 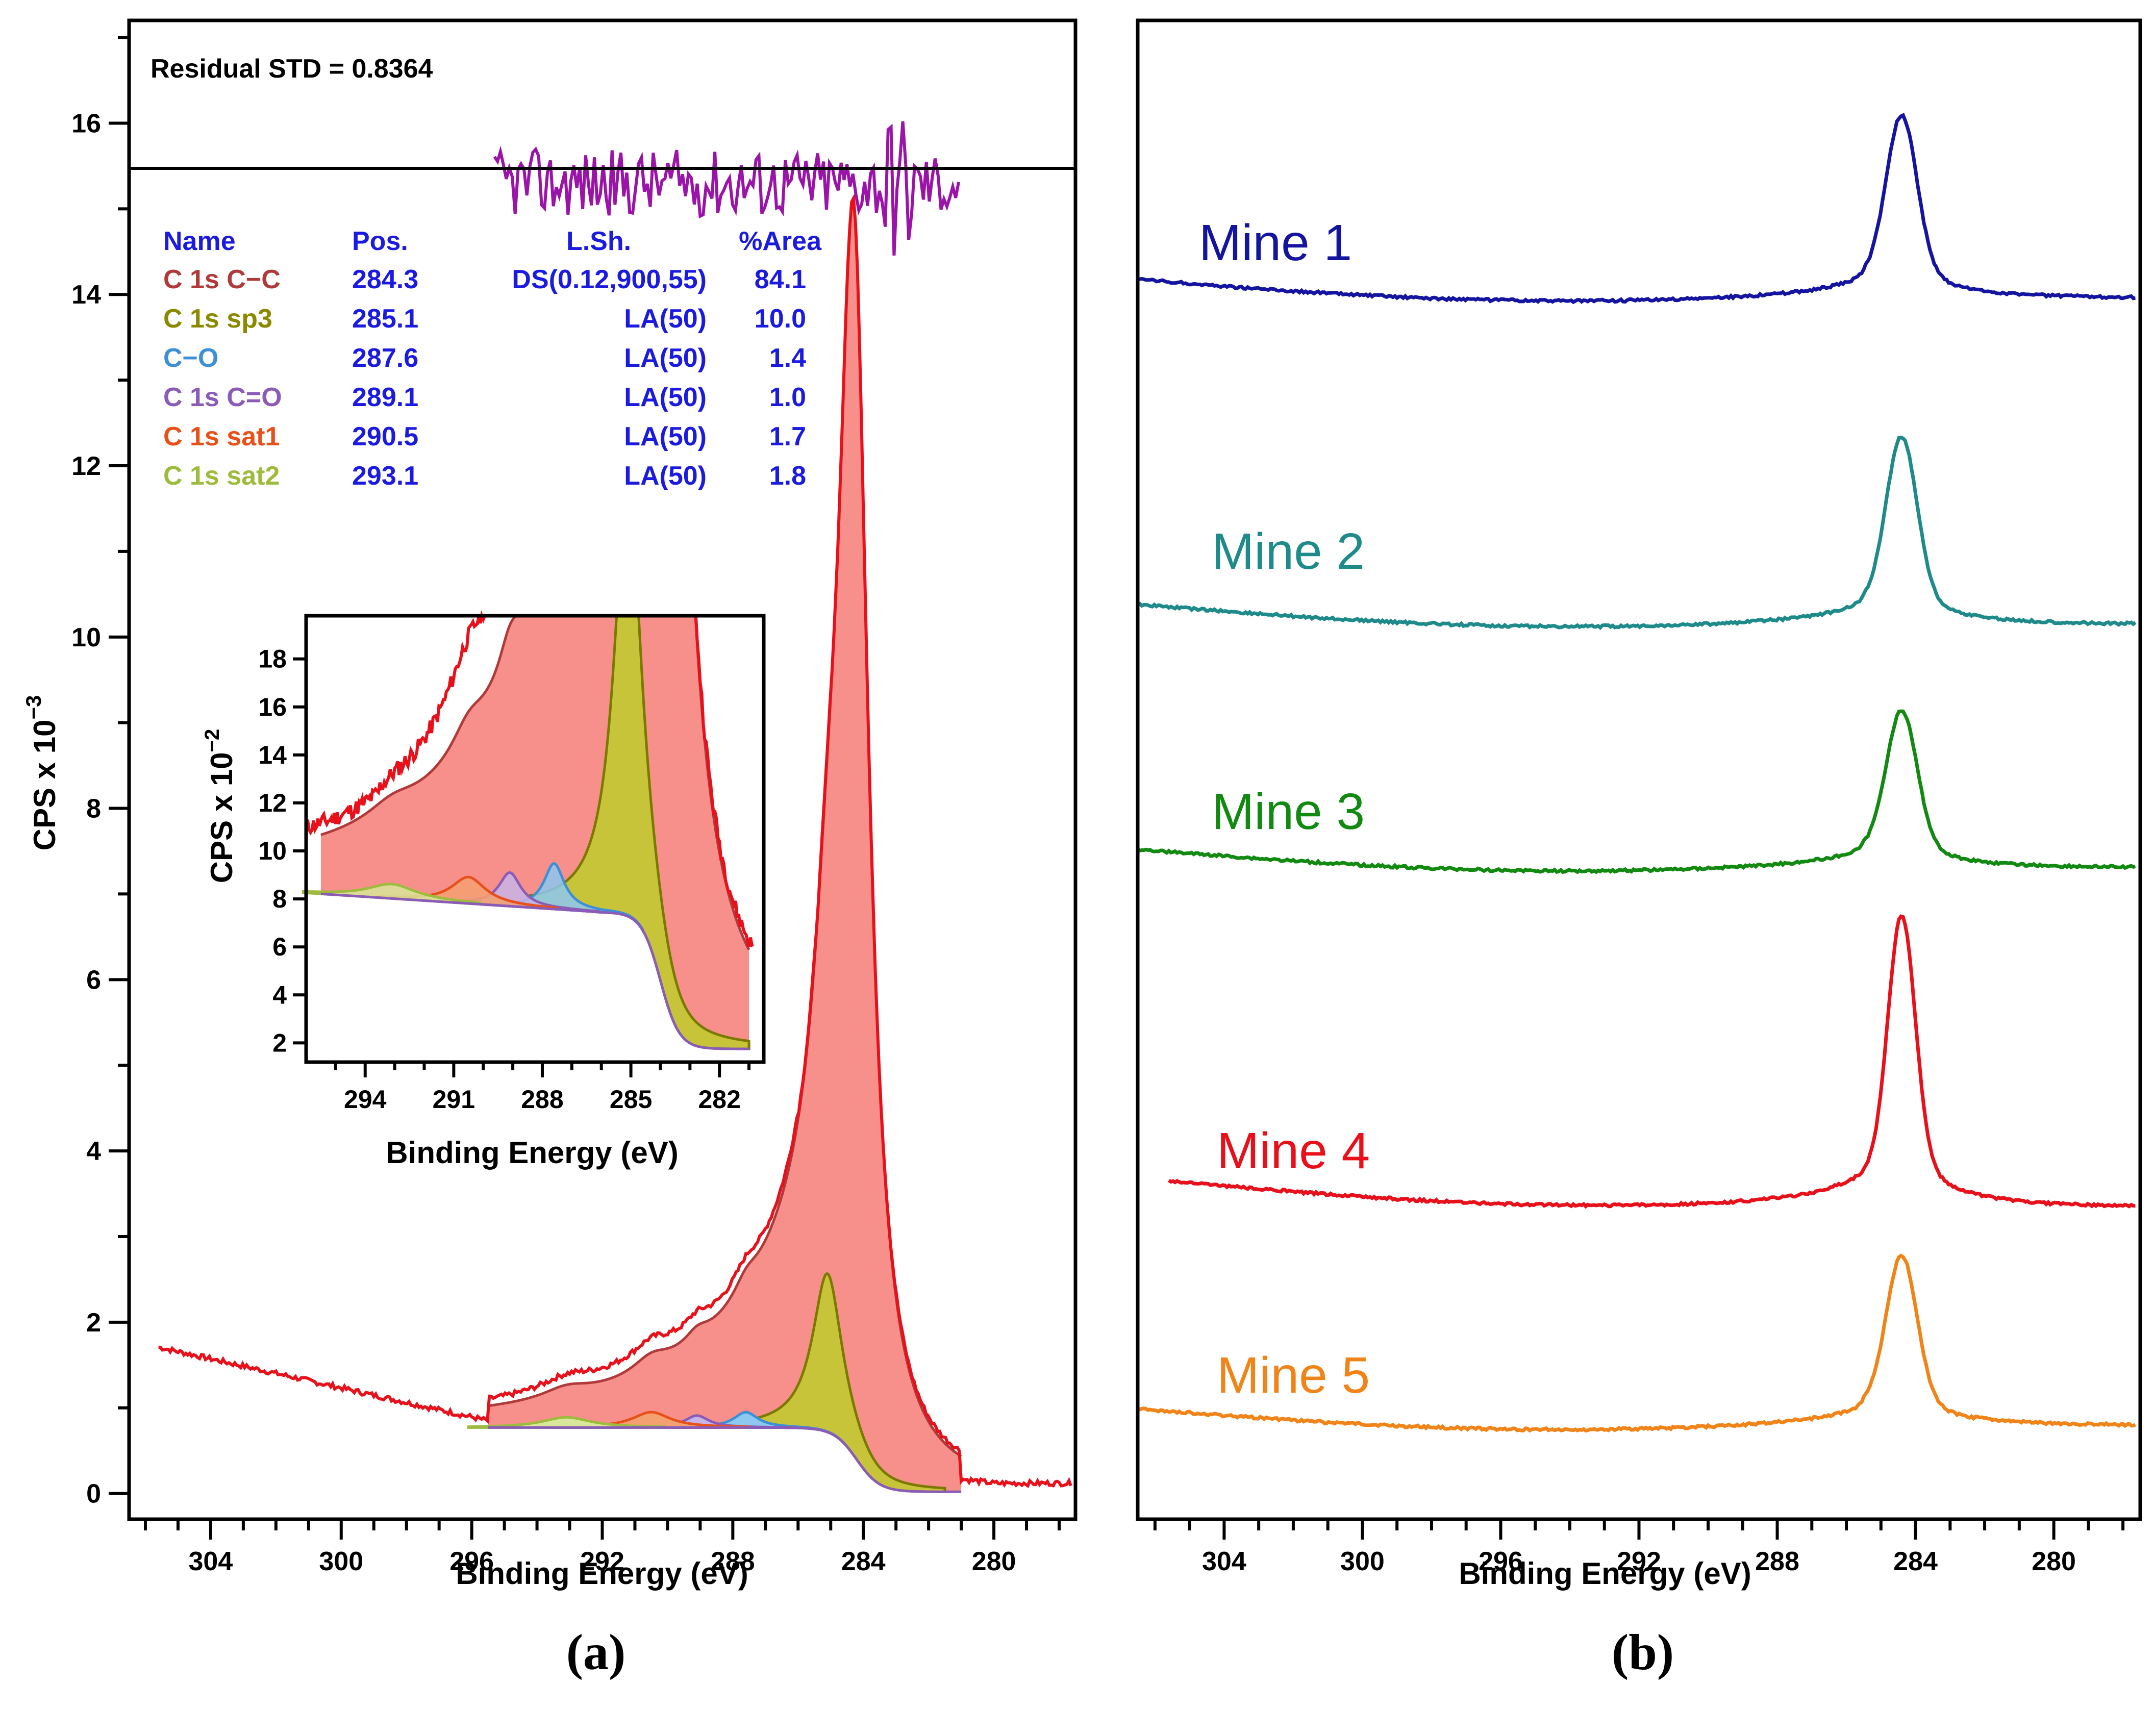 I want to click on mine-label-1: Mine 1, so click(x=1276, y=242).